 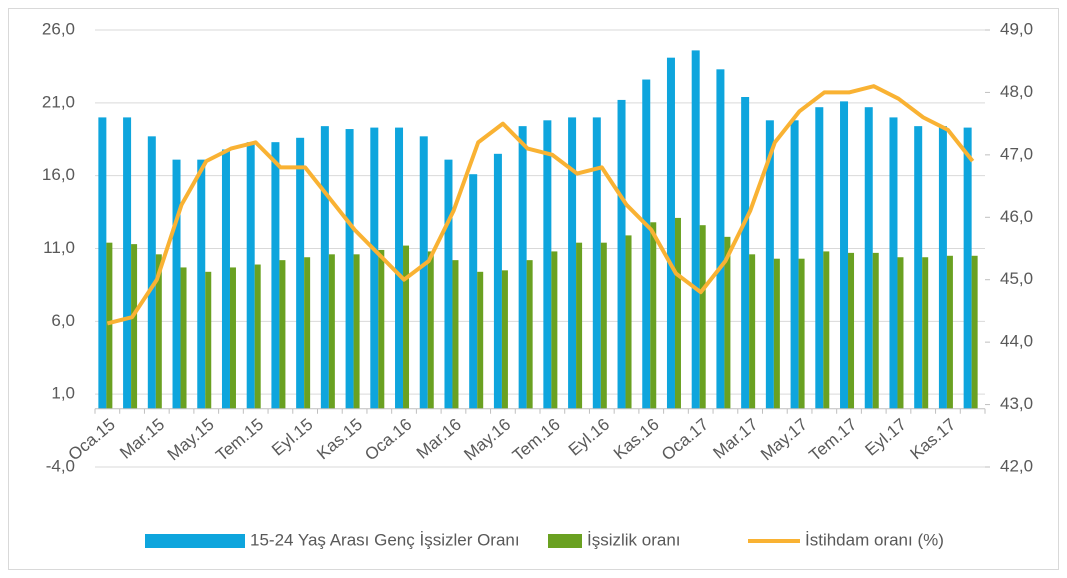 I want to click on y-tick-label: 6,0, so click(x=63, y=320).